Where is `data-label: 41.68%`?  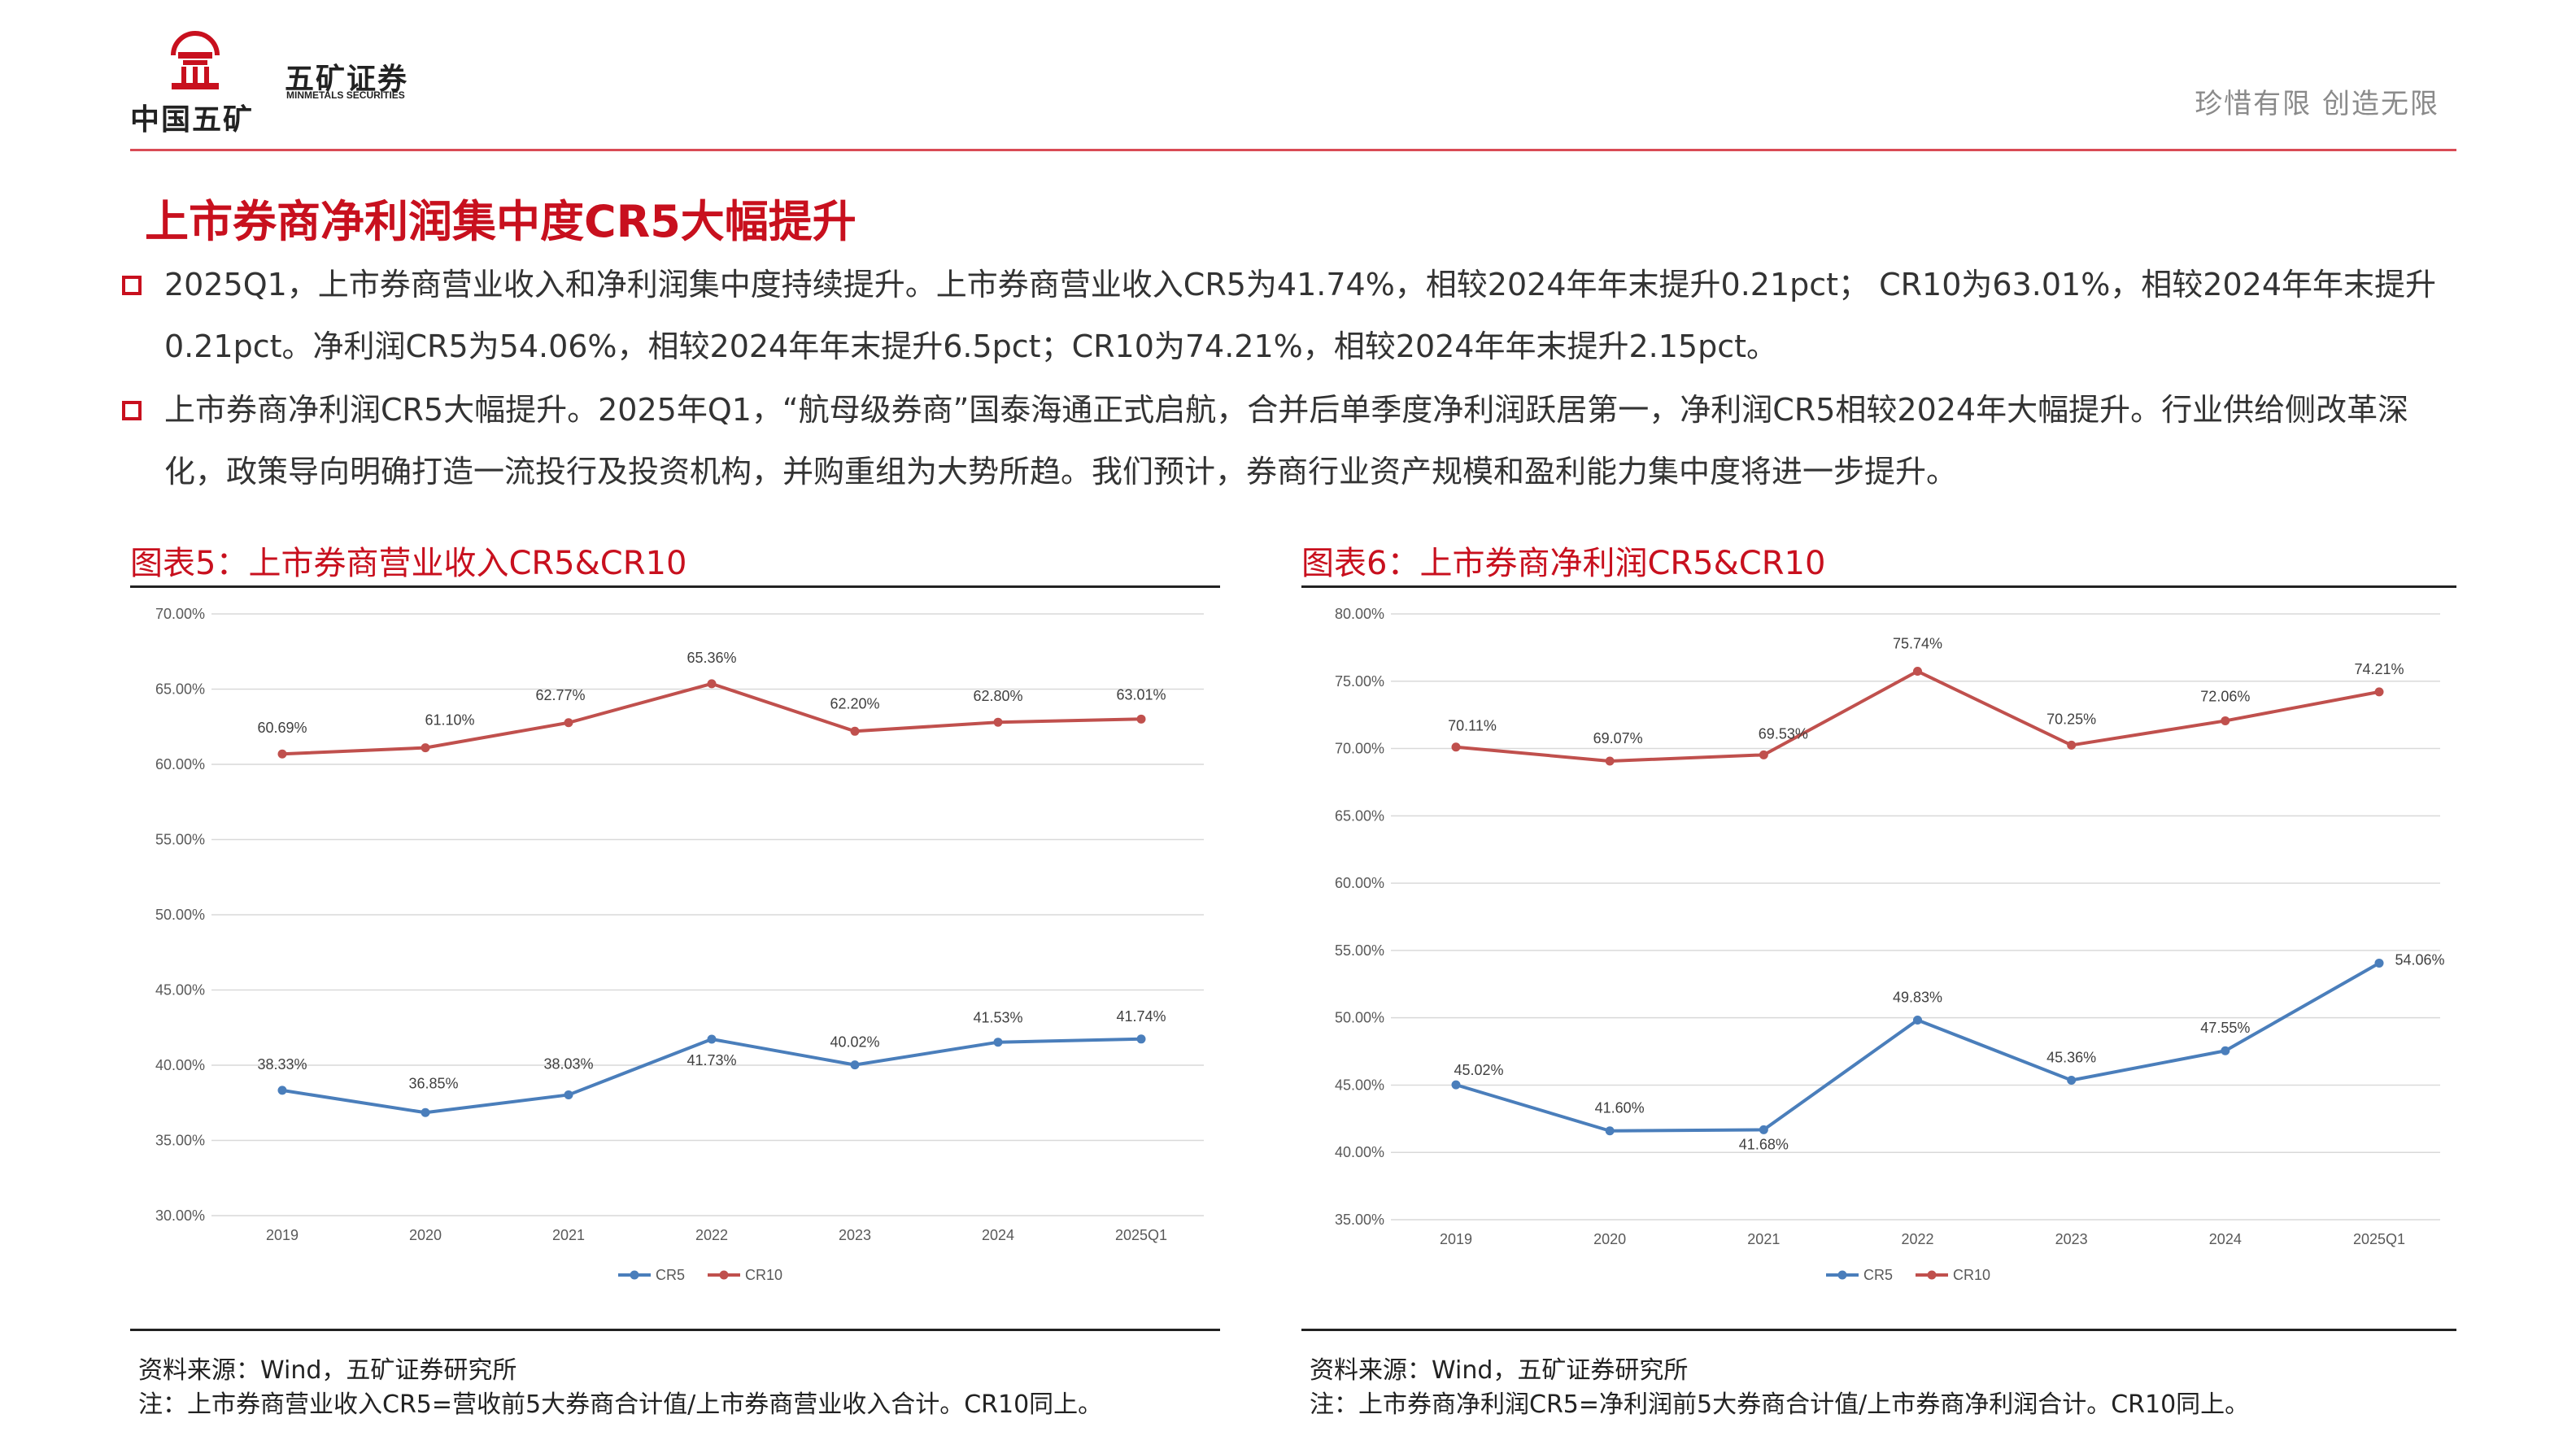
data-label: 41.68% is located at coordinates (1764, 1144).